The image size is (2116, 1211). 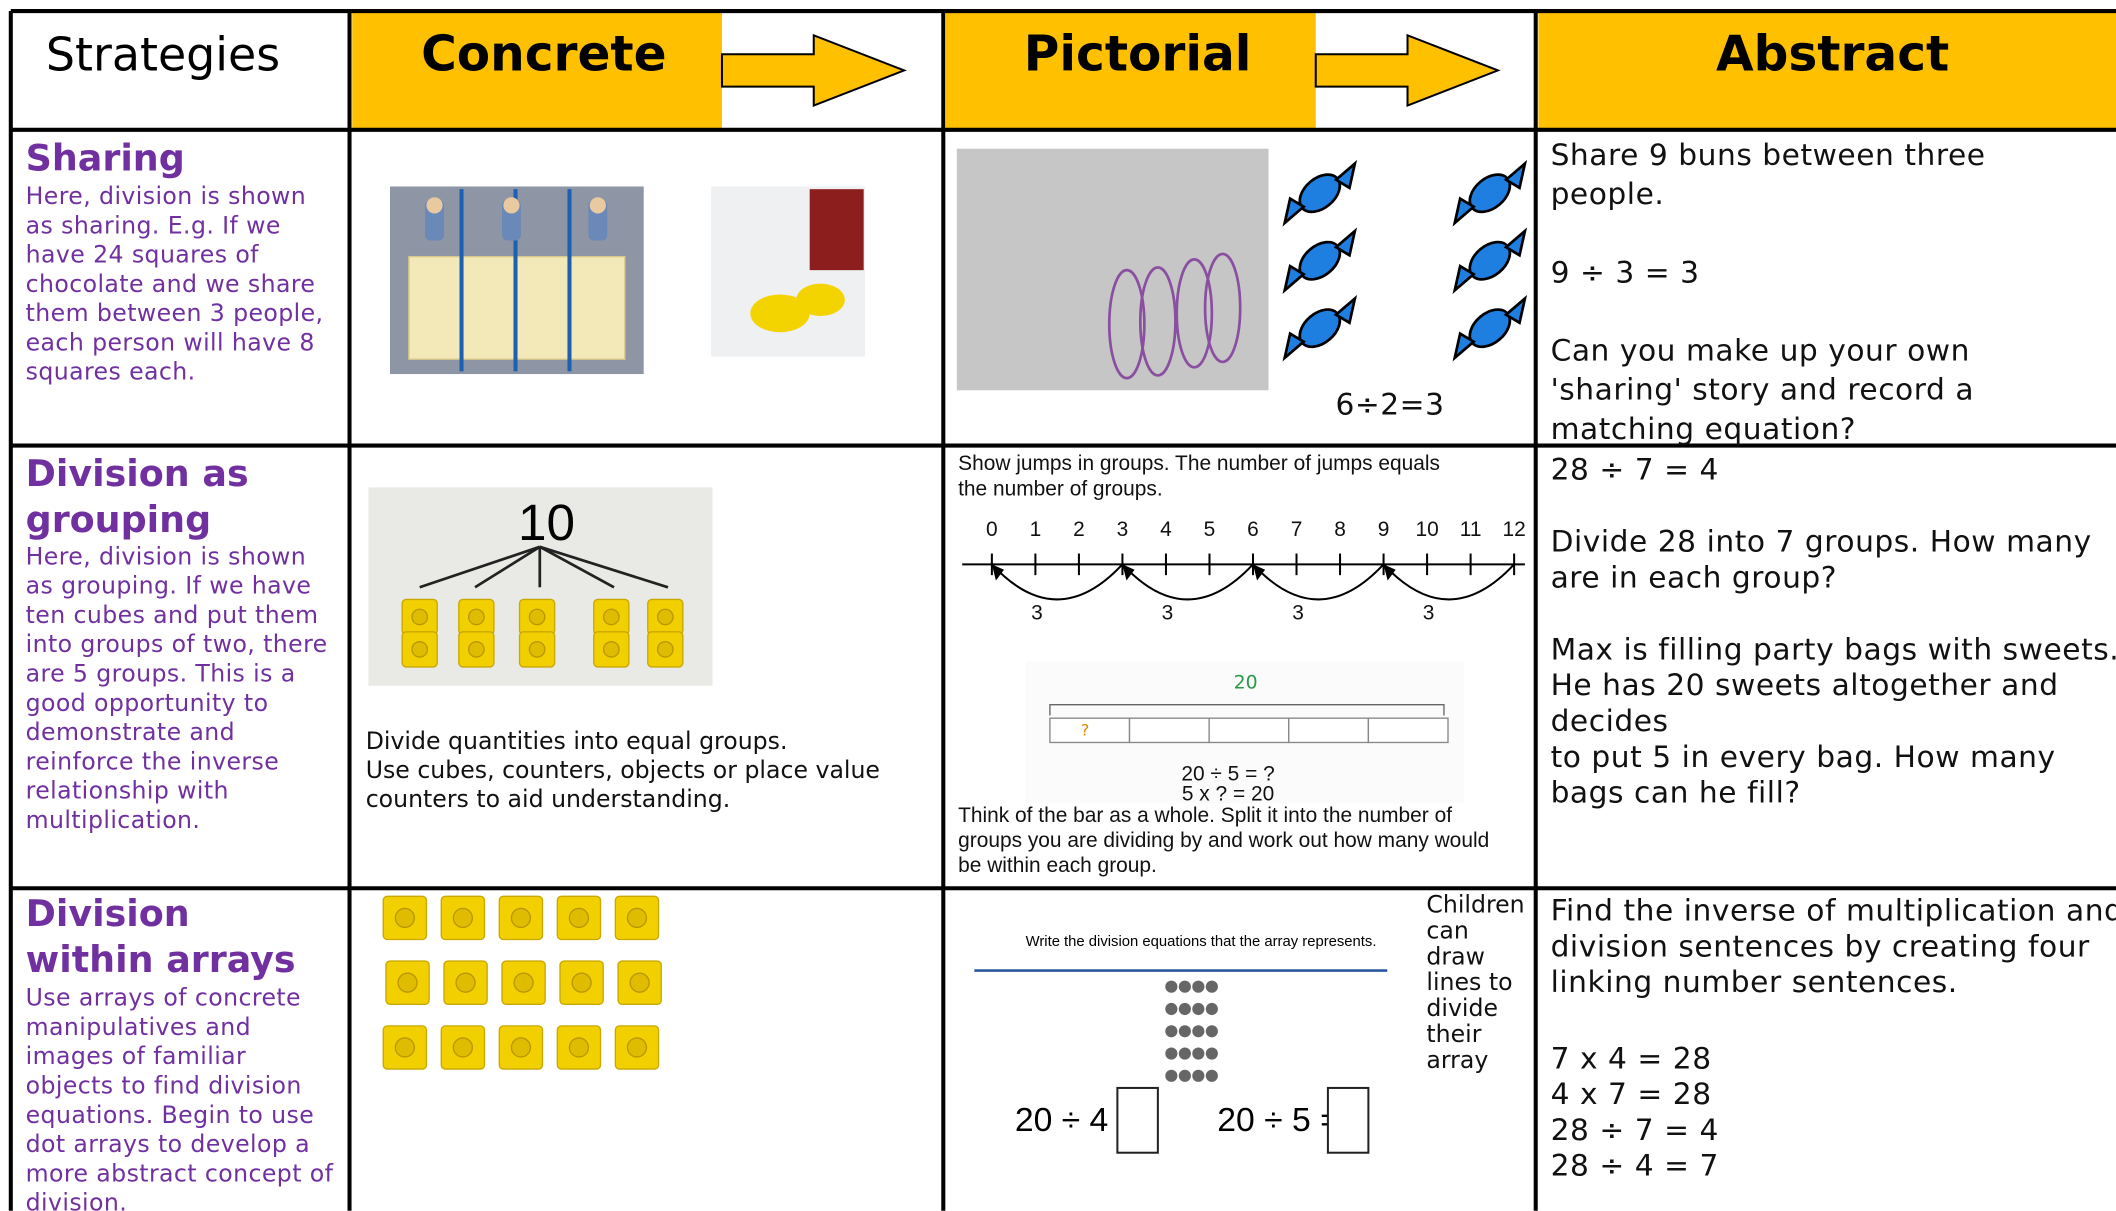 I want to click on strategy-description: manipulatives and, so click(x=138, y=1027).